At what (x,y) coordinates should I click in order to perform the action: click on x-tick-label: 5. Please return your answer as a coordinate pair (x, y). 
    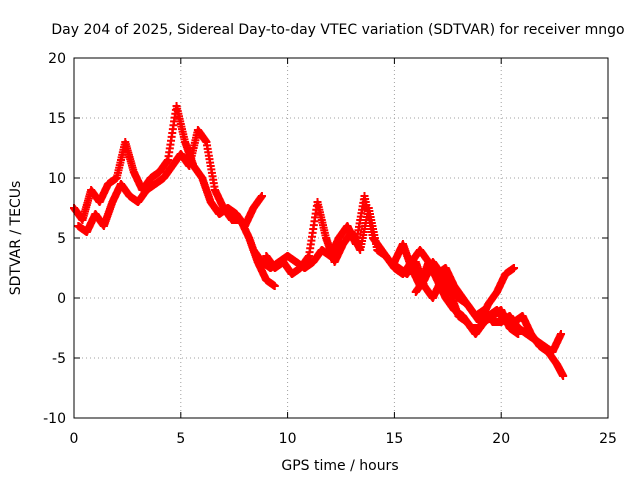
    Looking at the image, I should click on (180, 439).